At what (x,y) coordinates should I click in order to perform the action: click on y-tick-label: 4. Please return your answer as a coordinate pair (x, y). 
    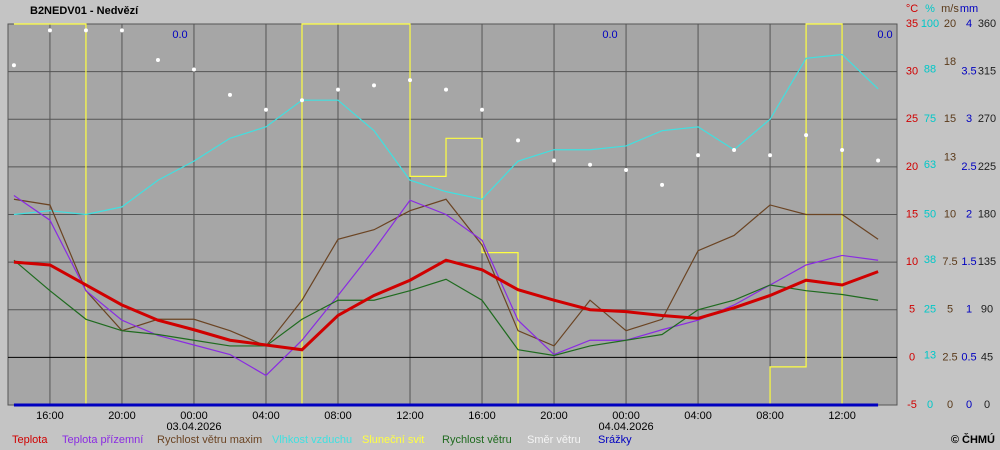
    Looking at the image, I should click on (969, 24).